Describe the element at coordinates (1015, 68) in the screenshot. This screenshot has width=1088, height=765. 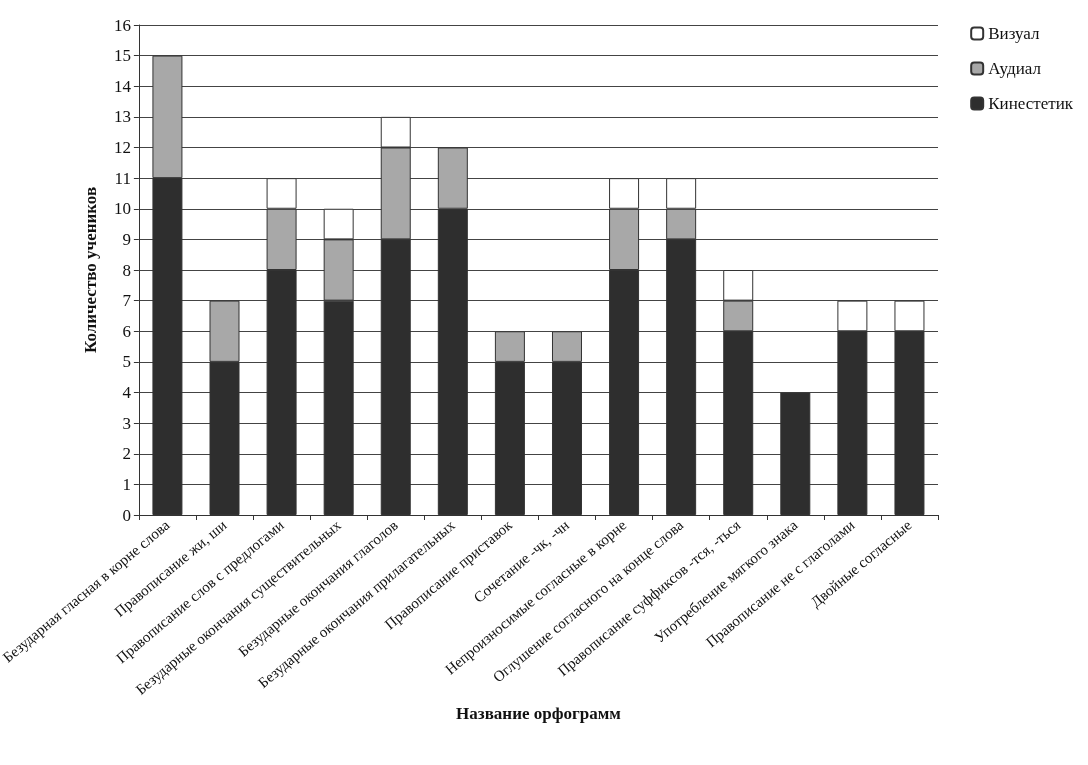
I see `legend-label: Аудиал` at that location.